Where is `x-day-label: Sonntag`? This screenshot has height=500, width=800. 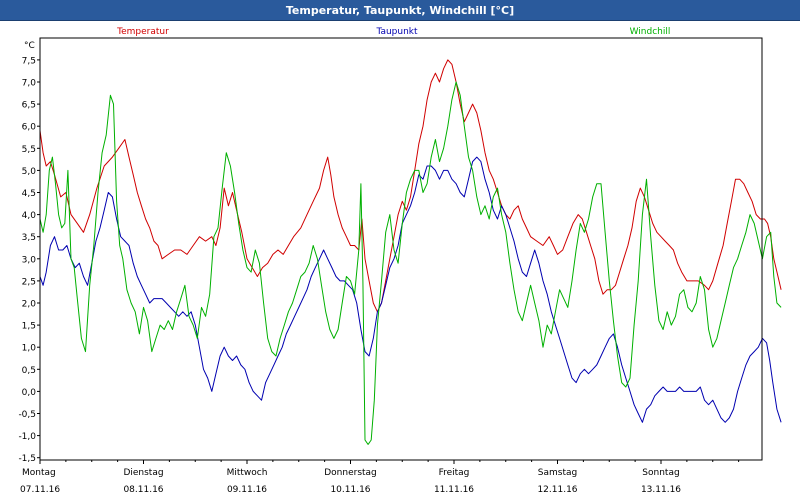 x-day-label: Sonntag is located at coordinates (660, 473).